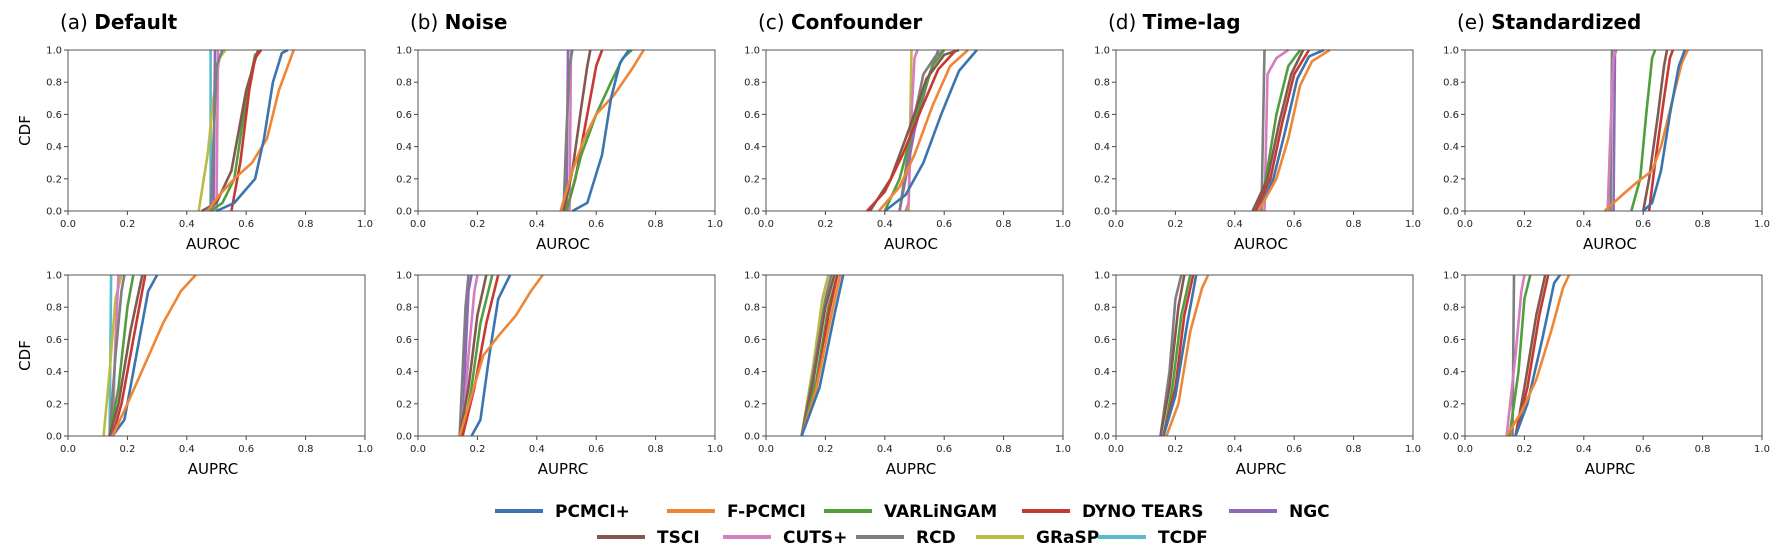 The image size is (1780, 554). What do you see at coordinates (815, 538) in the screenshot?
I see `legend-label-cuts-: CUTS+` at bounding box center [815, 538].